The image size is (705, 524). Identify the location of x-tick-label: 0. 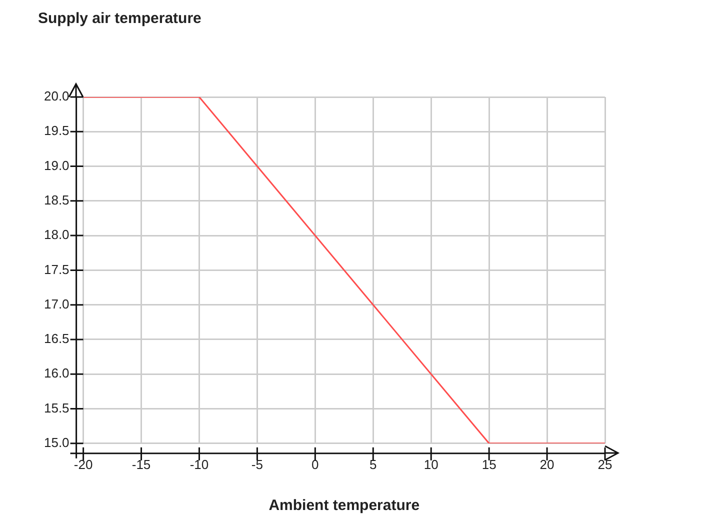
(315, 464).